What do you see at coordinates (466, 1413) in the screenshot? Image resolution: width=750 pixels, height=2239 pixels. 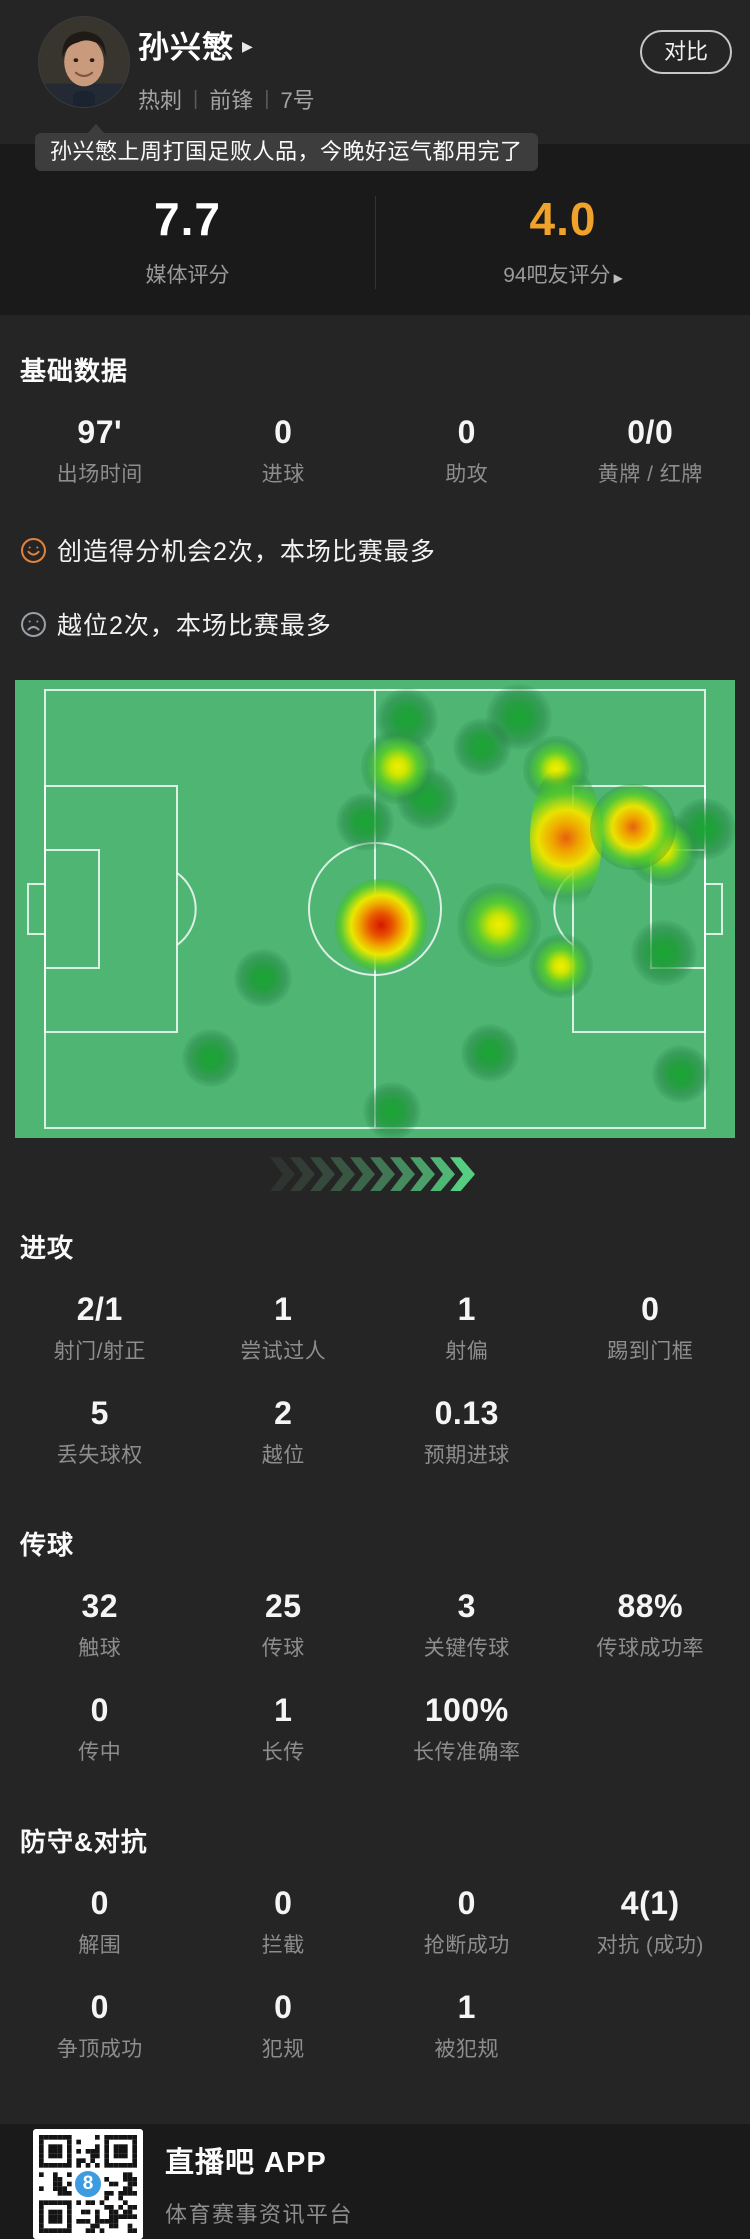 I see `stat-value: 0.13` at bounding box center [466, 1413].